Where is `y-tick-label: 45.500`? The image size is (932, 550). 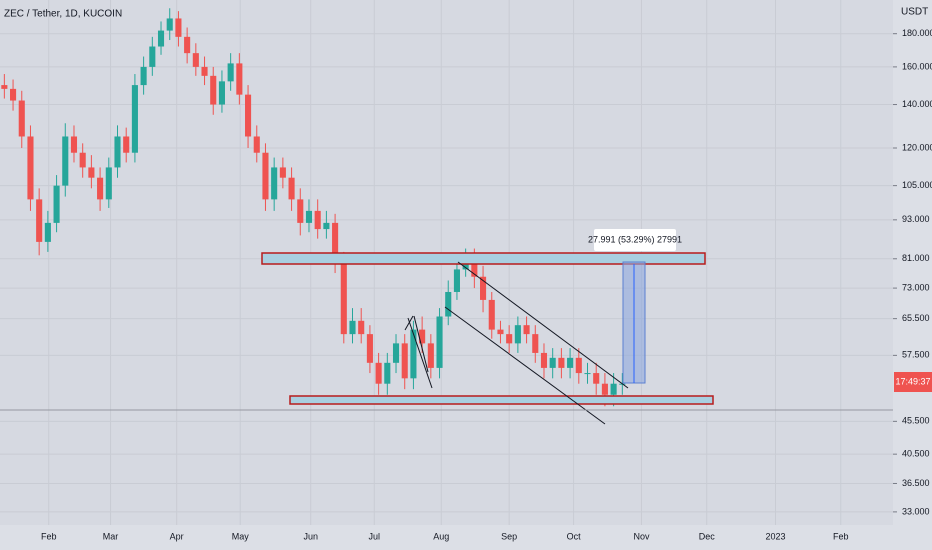
y-tick-label: 45.500 is located at coordinates (916, 421).